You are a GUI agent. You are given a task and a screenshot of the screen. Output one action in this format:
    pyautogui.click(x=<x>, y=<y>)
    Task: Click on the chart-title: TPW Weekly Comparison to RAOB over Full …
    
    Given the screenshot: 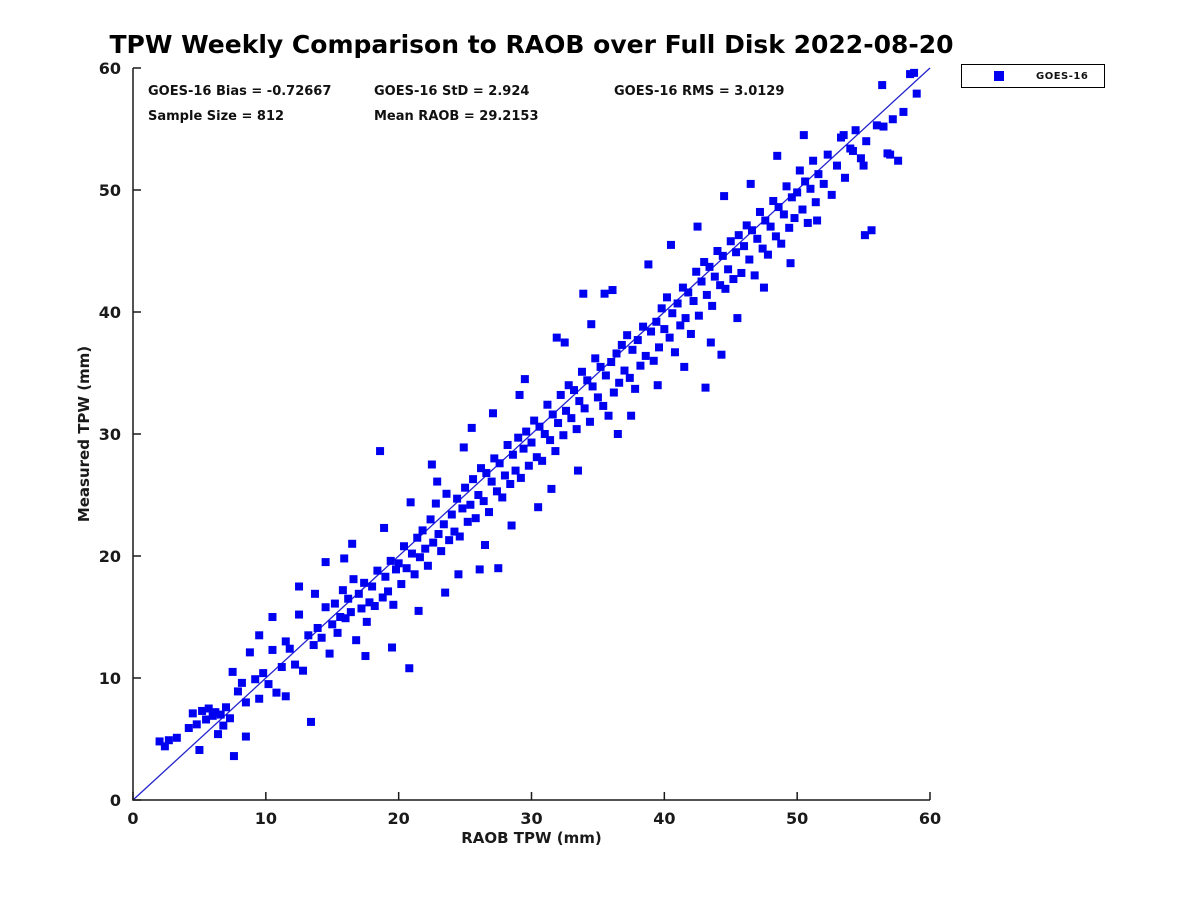 What is the action you would take?
    pyautogui.click(x=531, y=44)
    